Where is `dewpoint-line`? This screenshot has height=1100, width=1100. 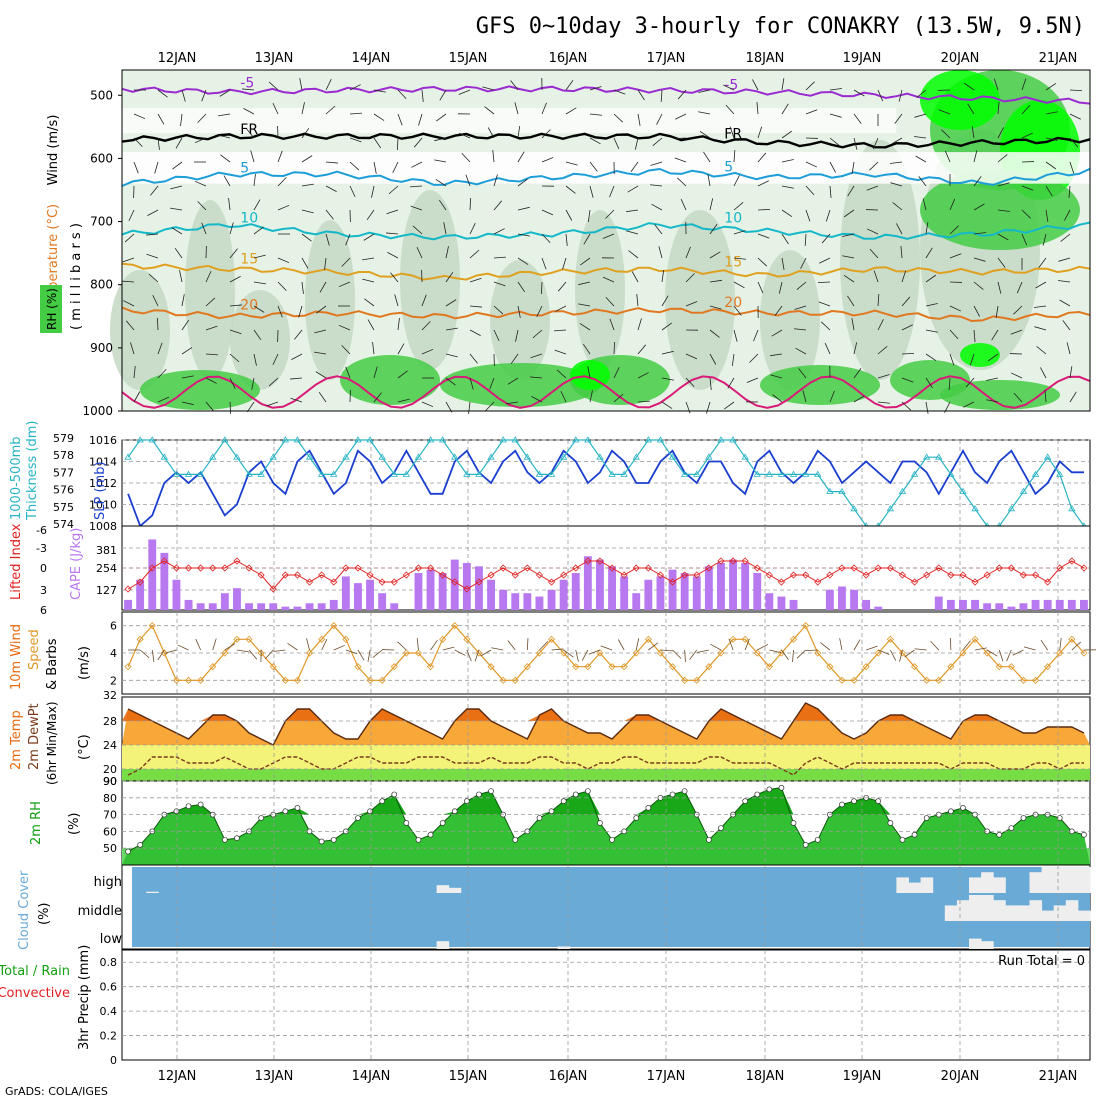 dewpoint-line is located at coordinates (605, 766).